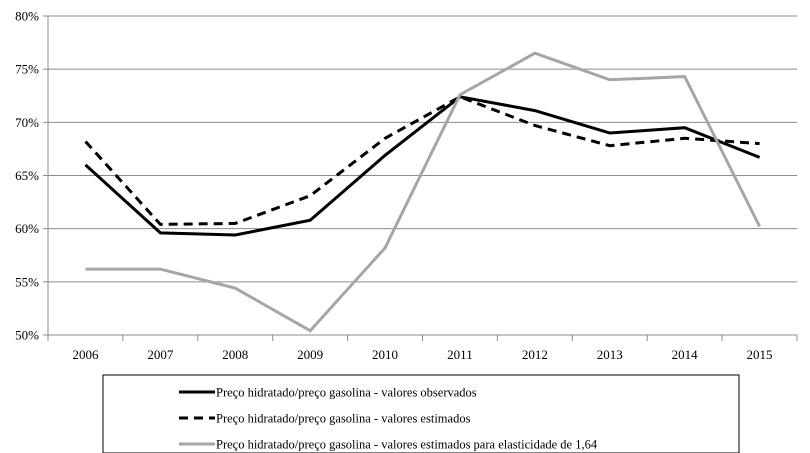 The width and height of the screenshot is (810, 453). What do you see at coordinates (27, 16) in the screenshot?
I see `y-tick-label: 80%` at bounding box center [27, 16].